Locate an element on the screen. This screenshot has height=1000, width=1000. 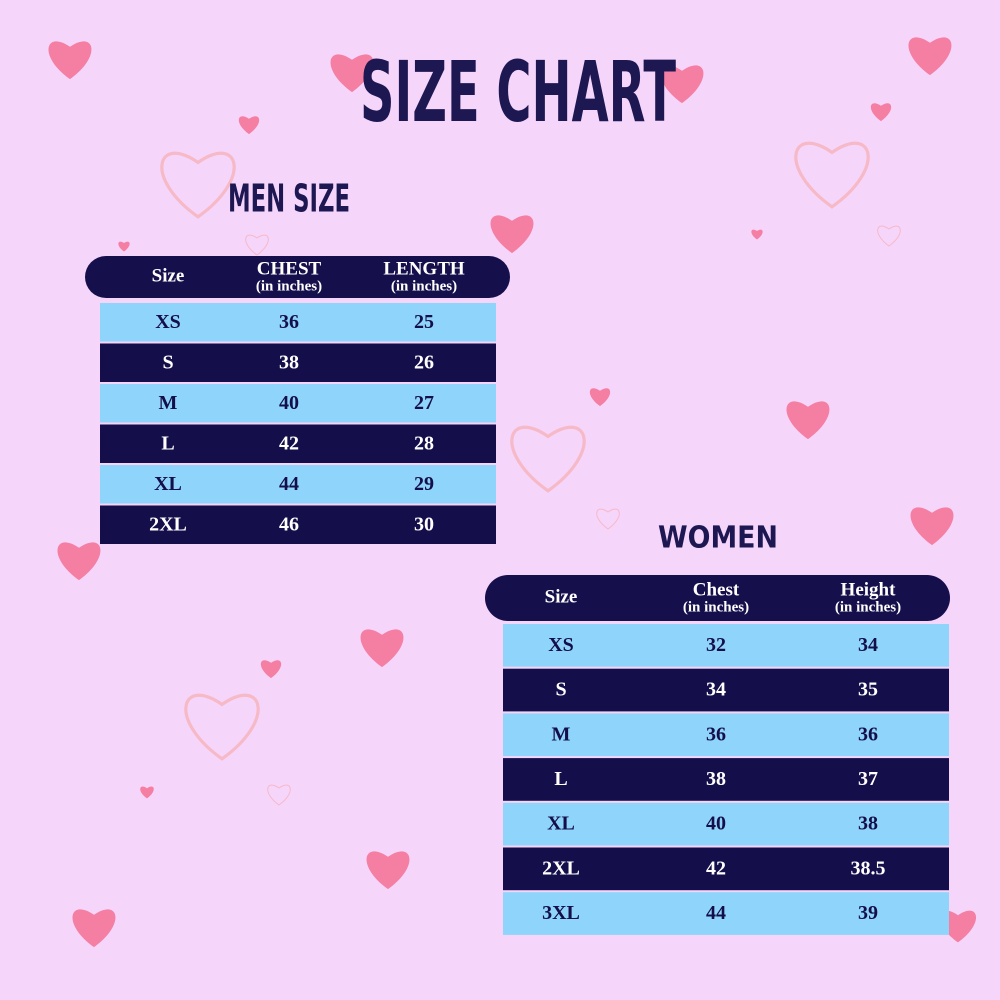
table-cell: 27 is located at coordinates (424, 403).